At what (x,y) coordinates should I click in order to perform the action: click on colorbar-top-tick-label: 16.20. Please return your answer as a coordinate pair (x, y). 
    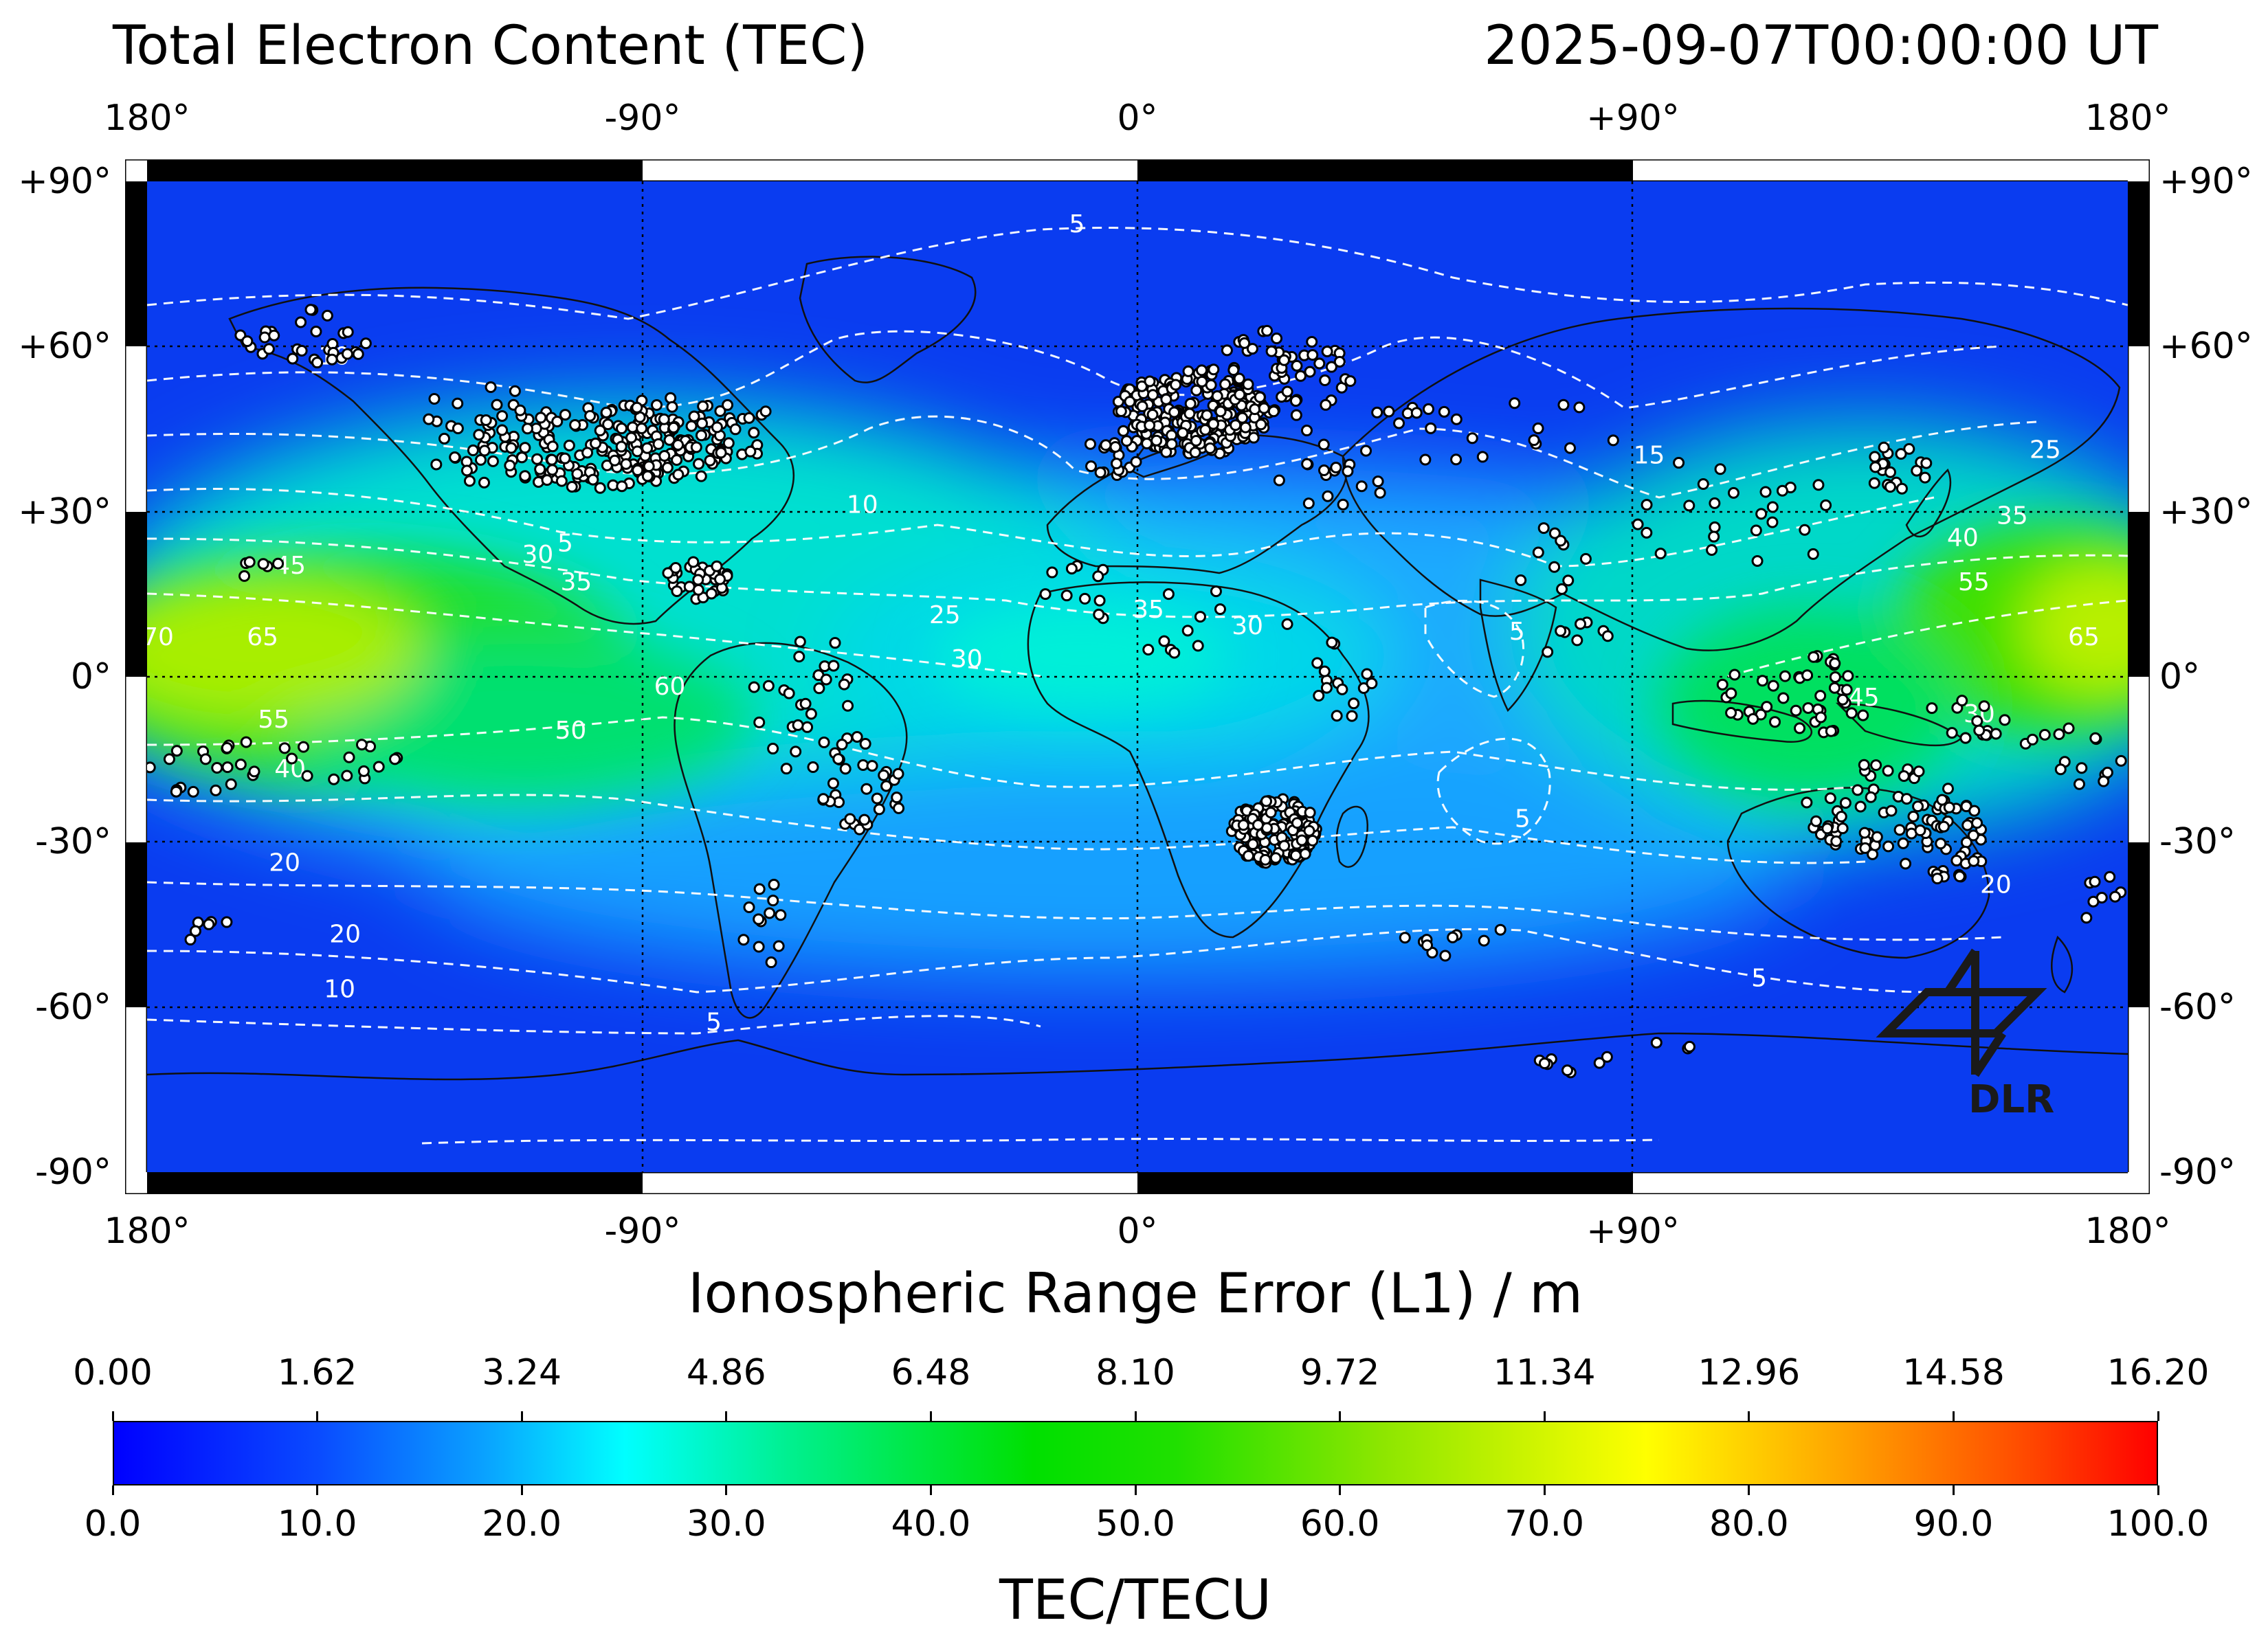
    Looking at the image, I should click on (2158, 1372).